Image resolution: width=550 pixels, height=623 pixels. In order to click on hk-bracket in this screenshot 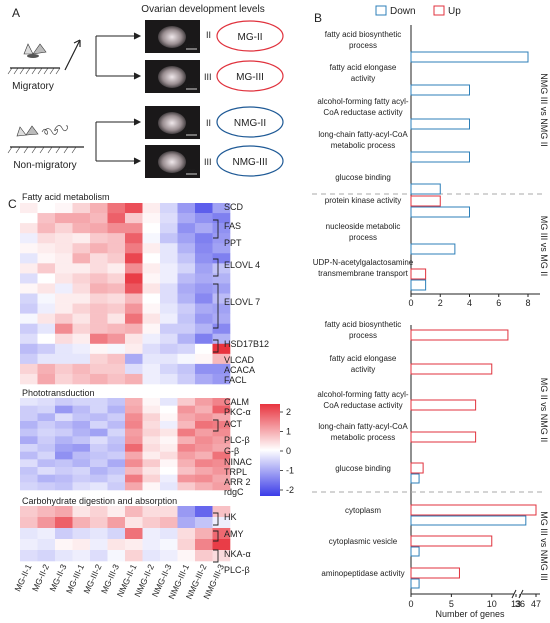, I will do `click(216, 519)`.